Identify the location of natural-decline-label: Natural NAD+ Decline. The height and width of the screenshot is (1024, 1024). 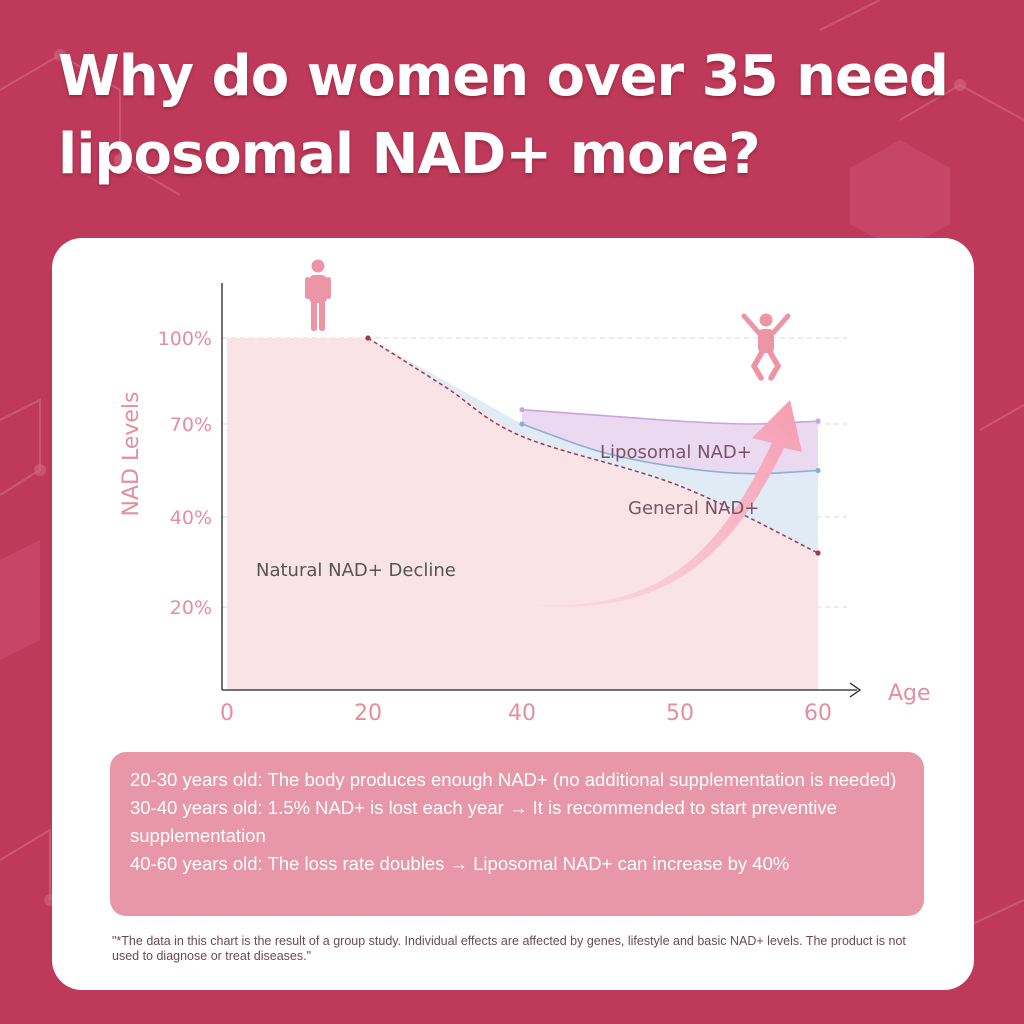
(356, 570).